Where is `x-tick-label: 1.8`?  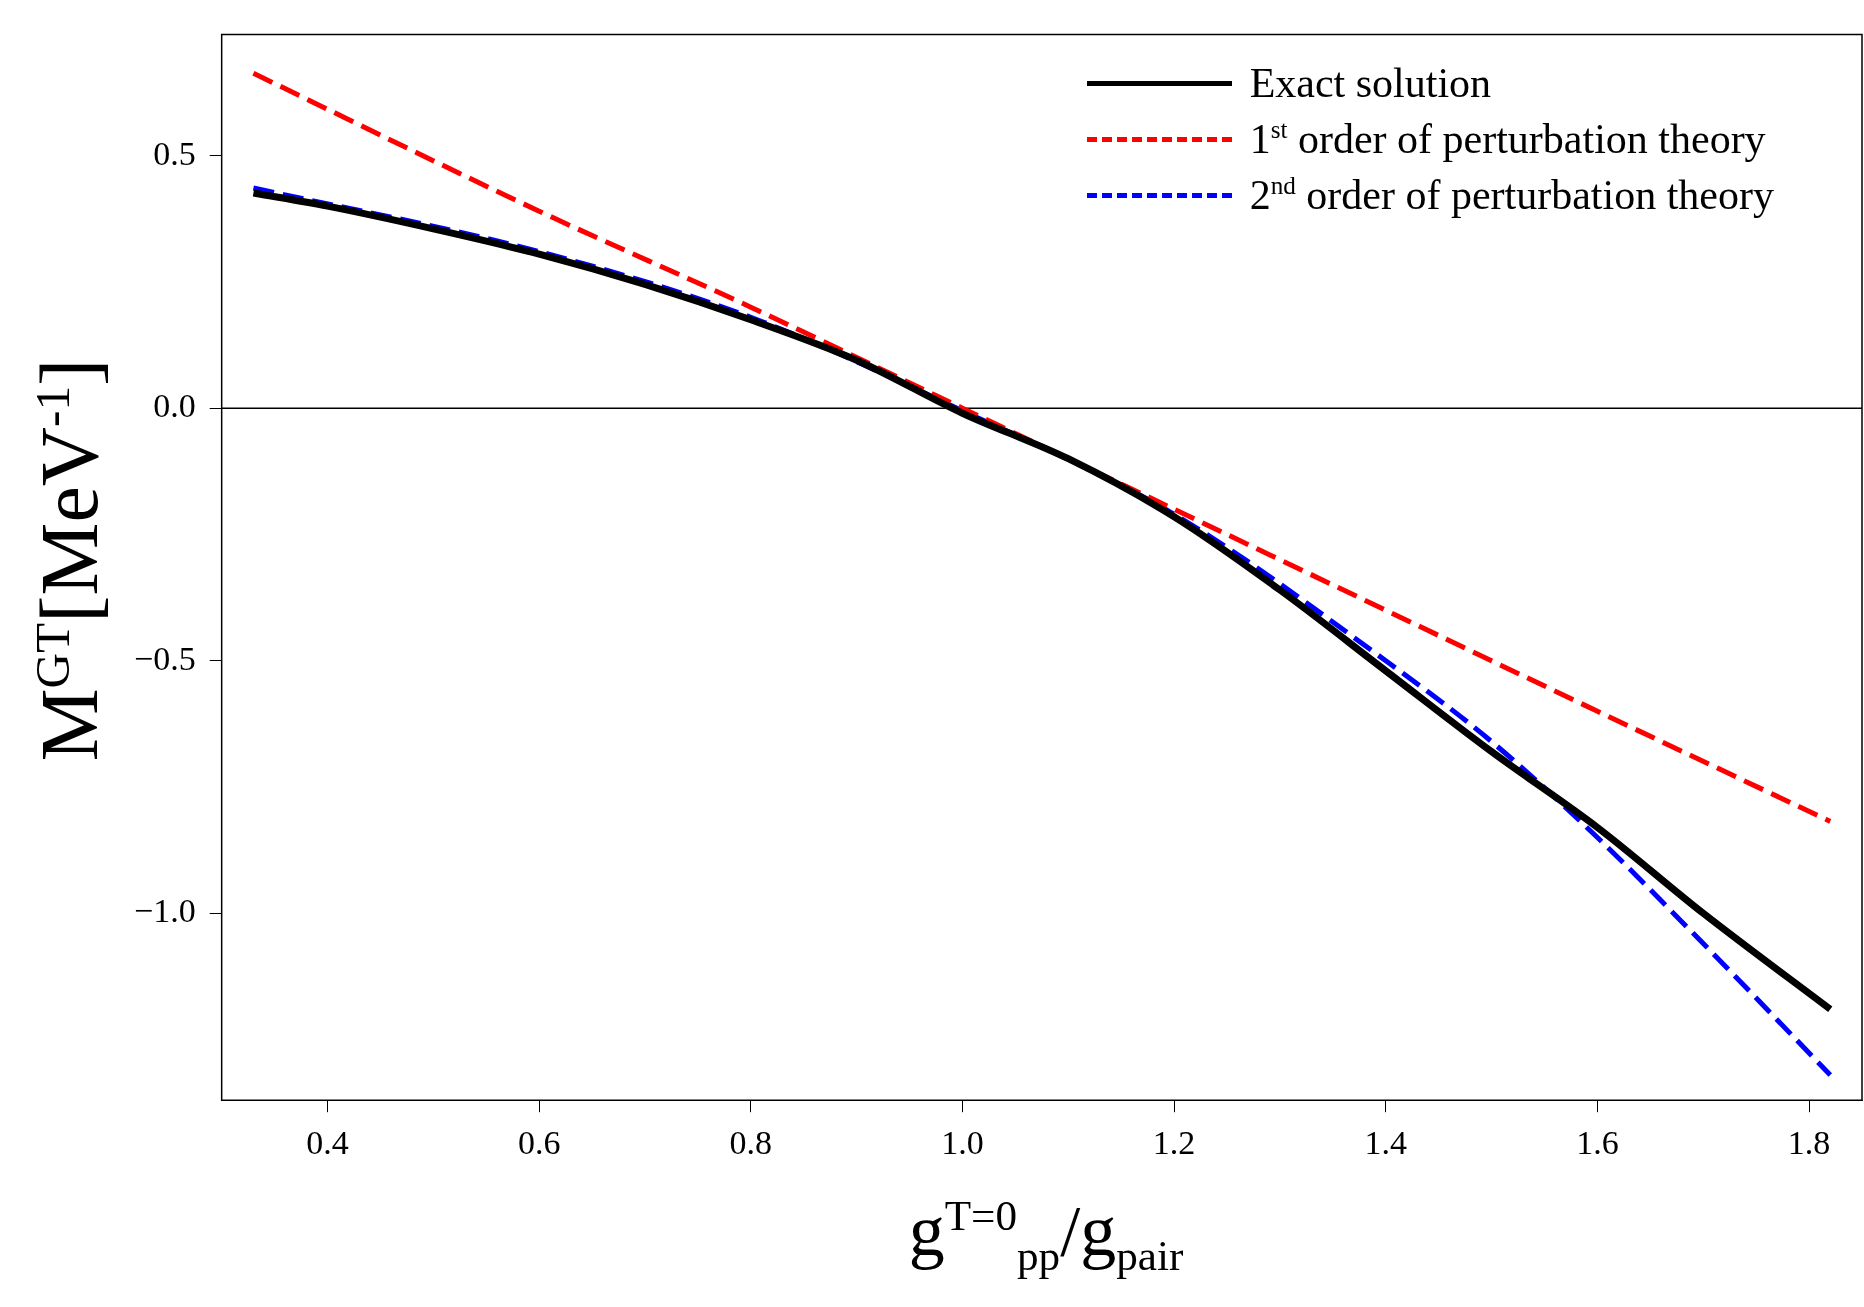
x-tick-label: 1.8 is located at coordinates (1809, 1142).